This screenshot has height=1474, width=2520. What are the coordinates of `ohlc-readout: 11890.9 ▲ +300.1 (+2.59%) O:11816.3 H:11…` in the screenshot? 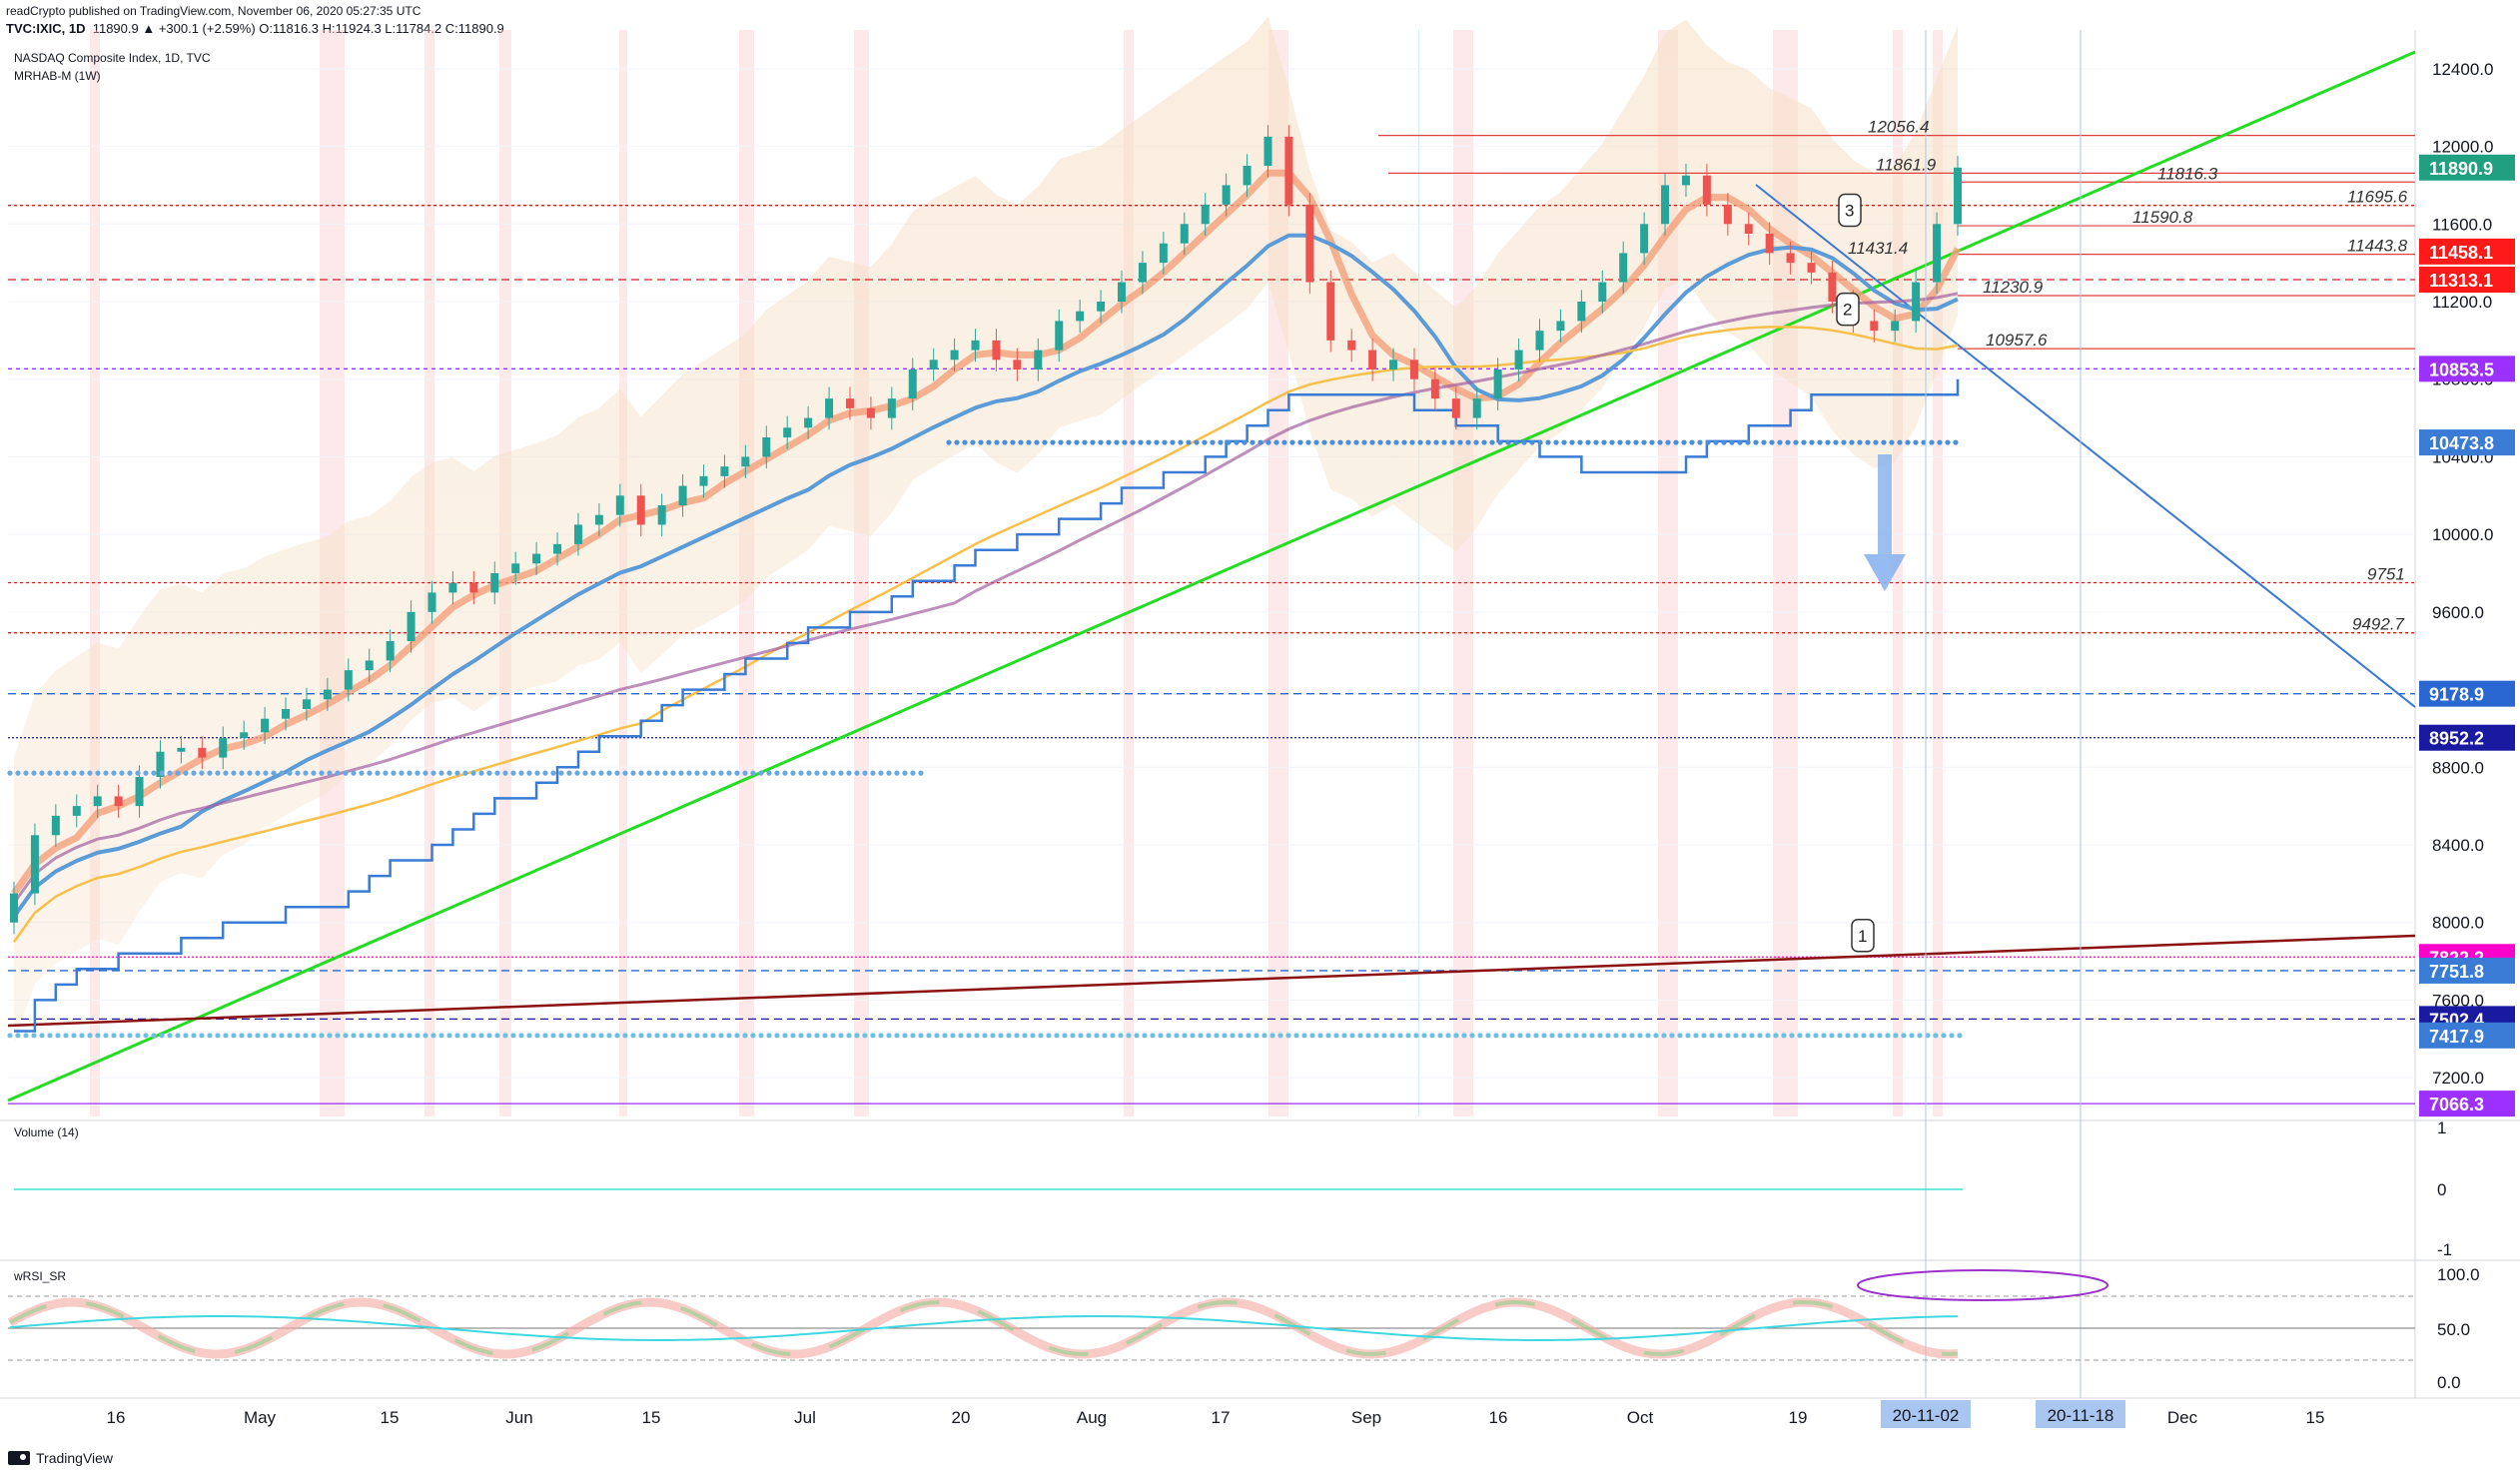 It's located at (298, 29).